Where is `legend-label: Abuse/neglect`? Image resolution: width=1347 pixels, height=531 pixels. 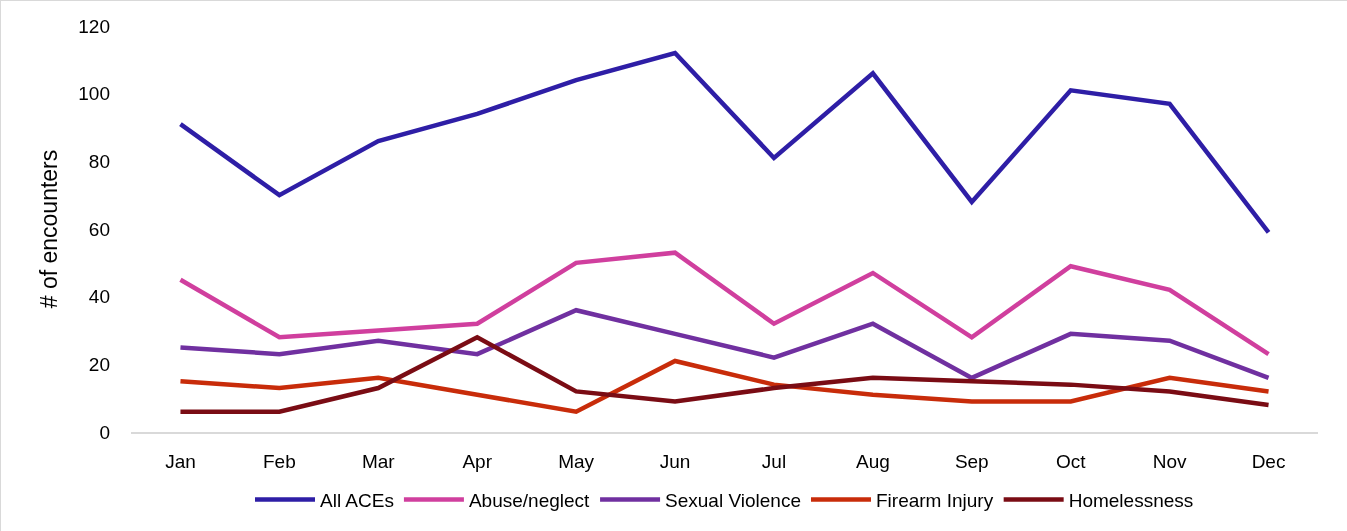
legend-label: Abuse/neglect is located at coordinates (529, 500).